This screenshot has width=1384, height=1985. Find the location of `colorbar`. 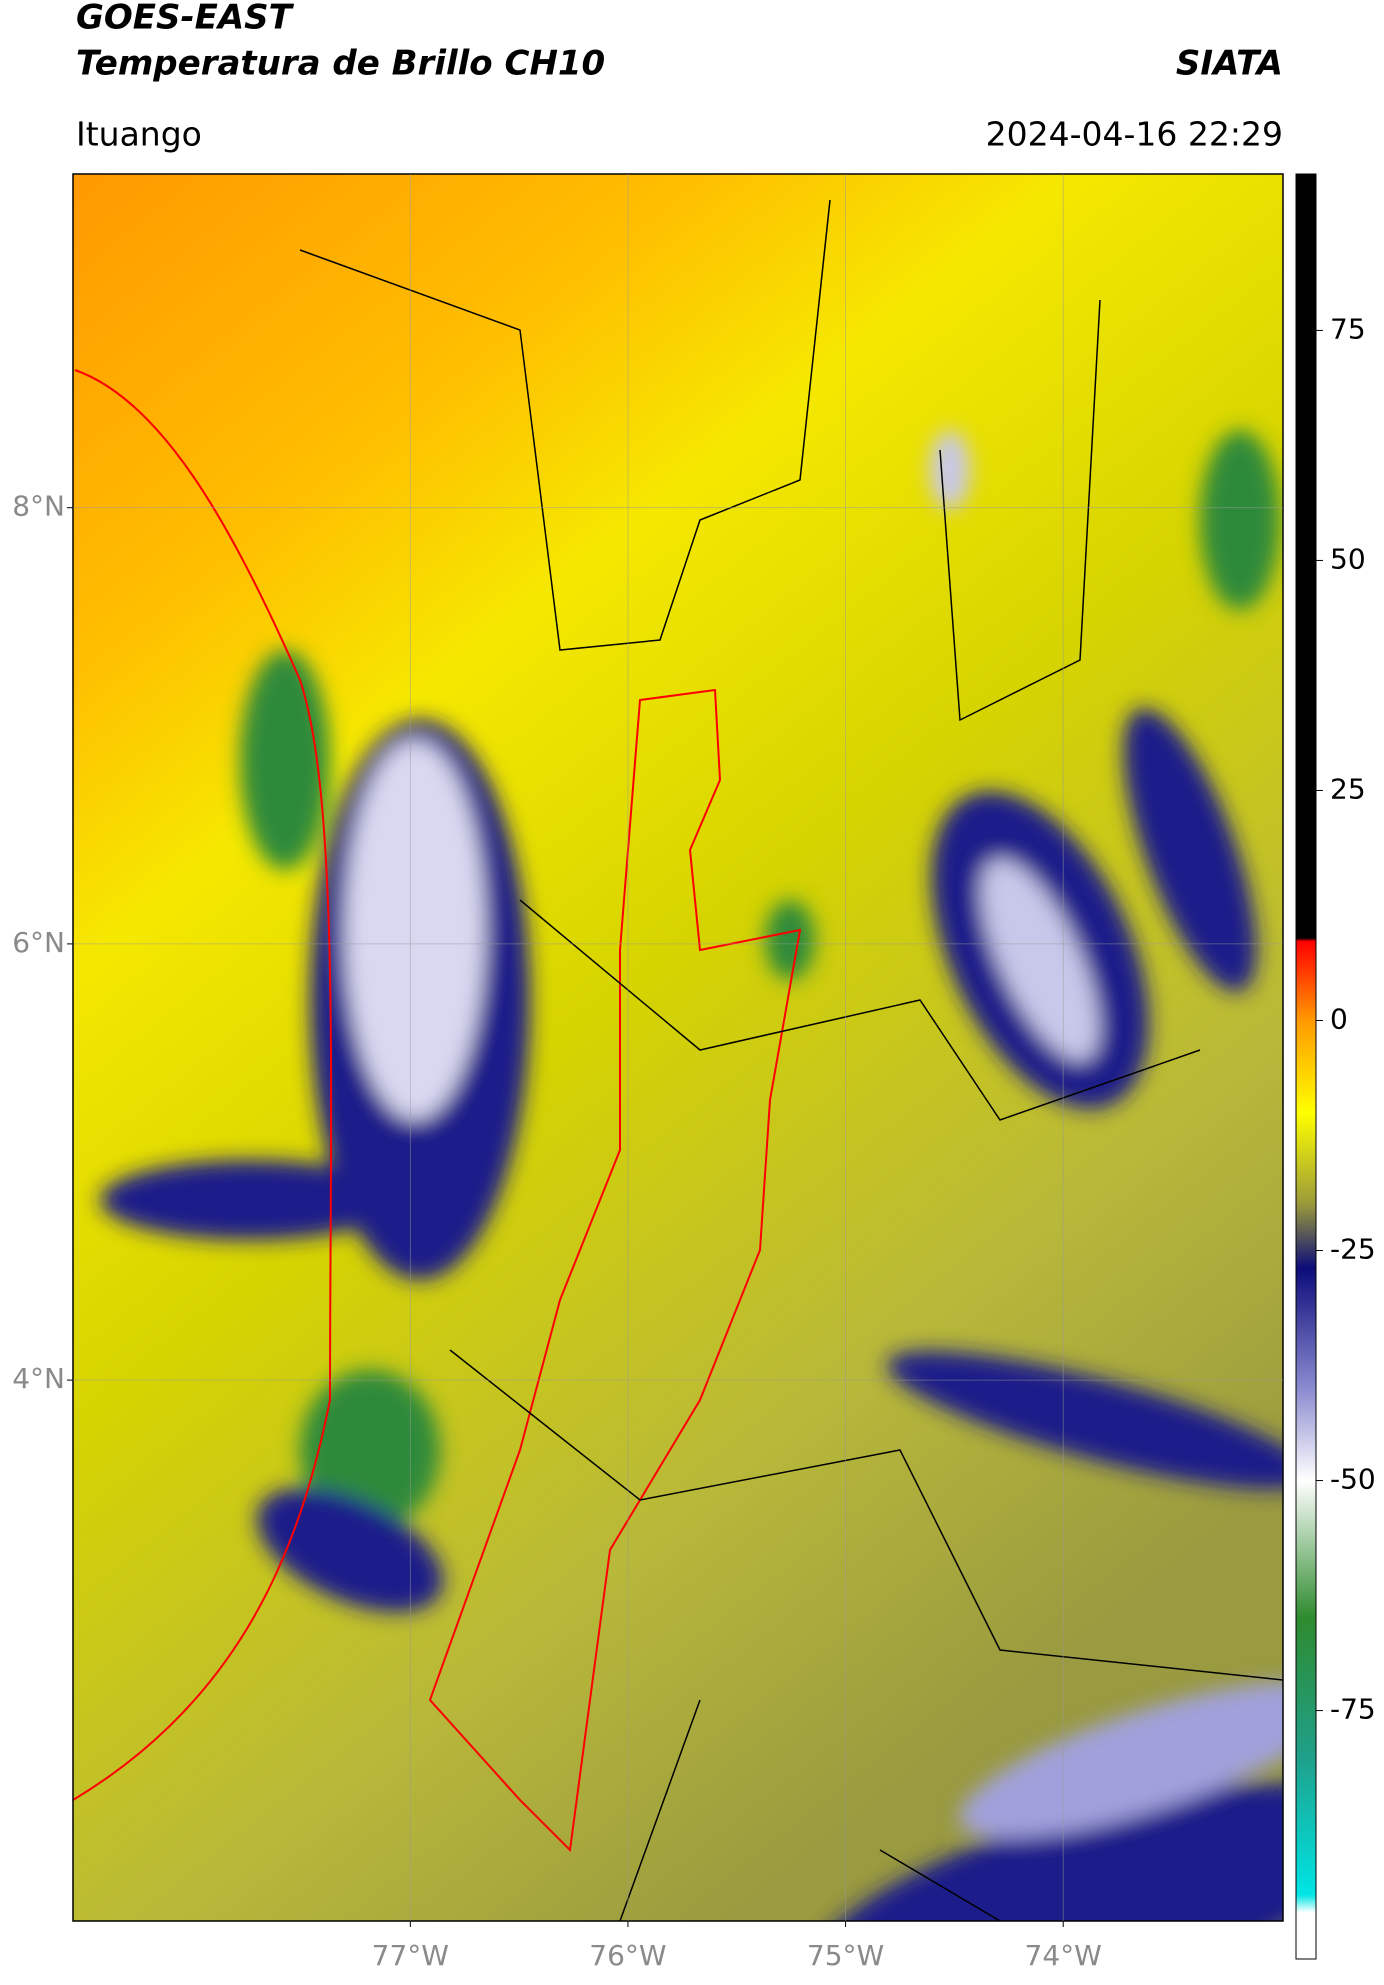

colorbar is located at coordinates (1306, 1066).